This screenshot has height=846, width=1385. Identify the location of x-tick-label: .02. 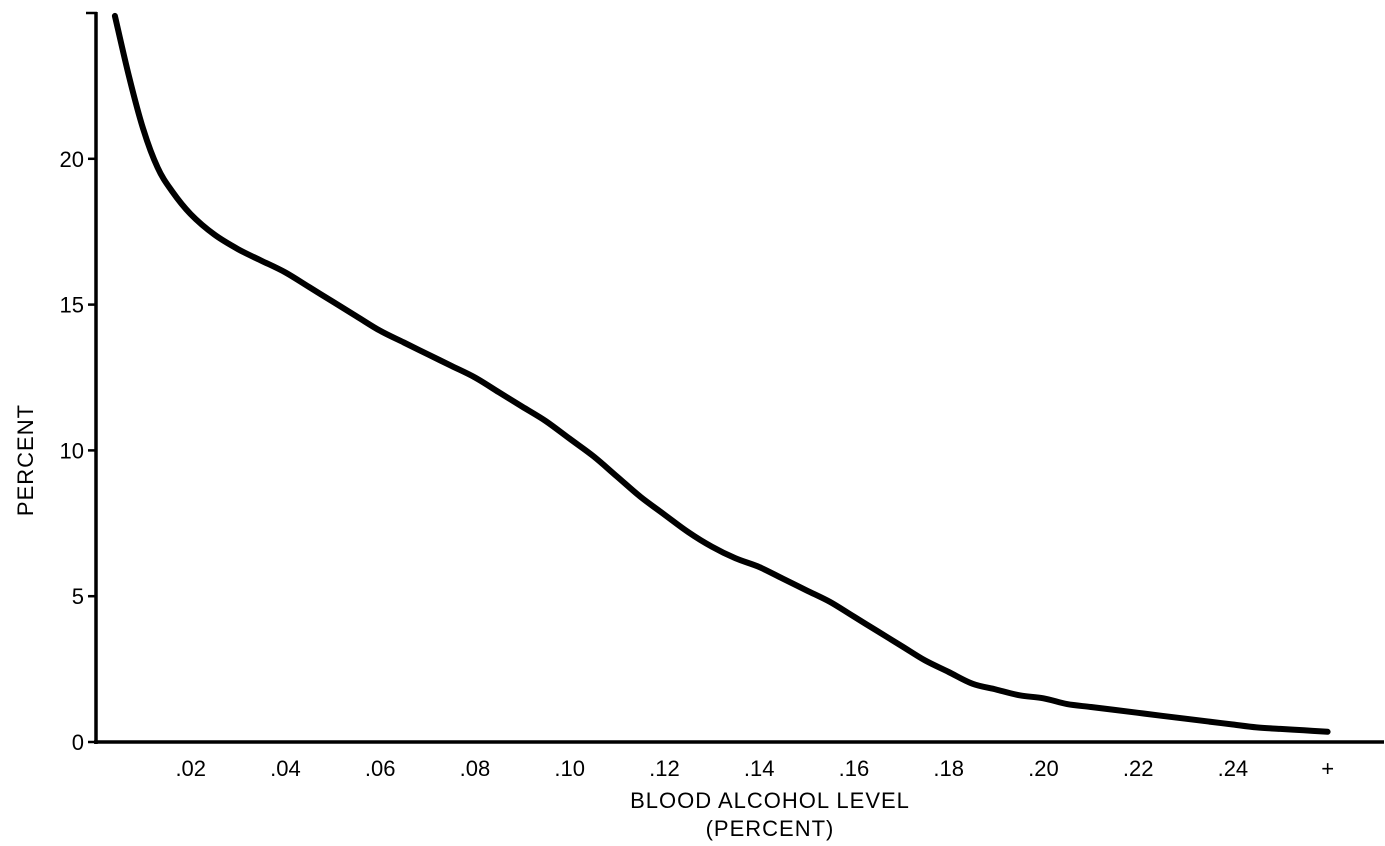
(190, 768).